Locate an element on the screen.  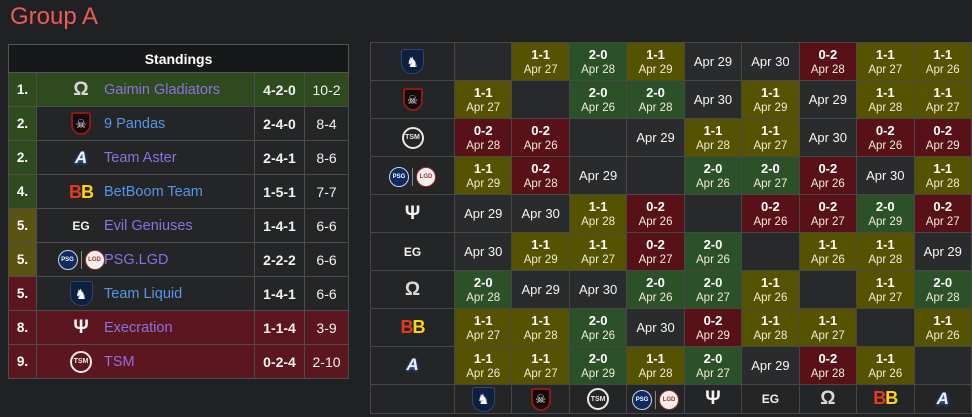
evil-geniuses-icon-glyph: EG is located at coordinates (412, 251).